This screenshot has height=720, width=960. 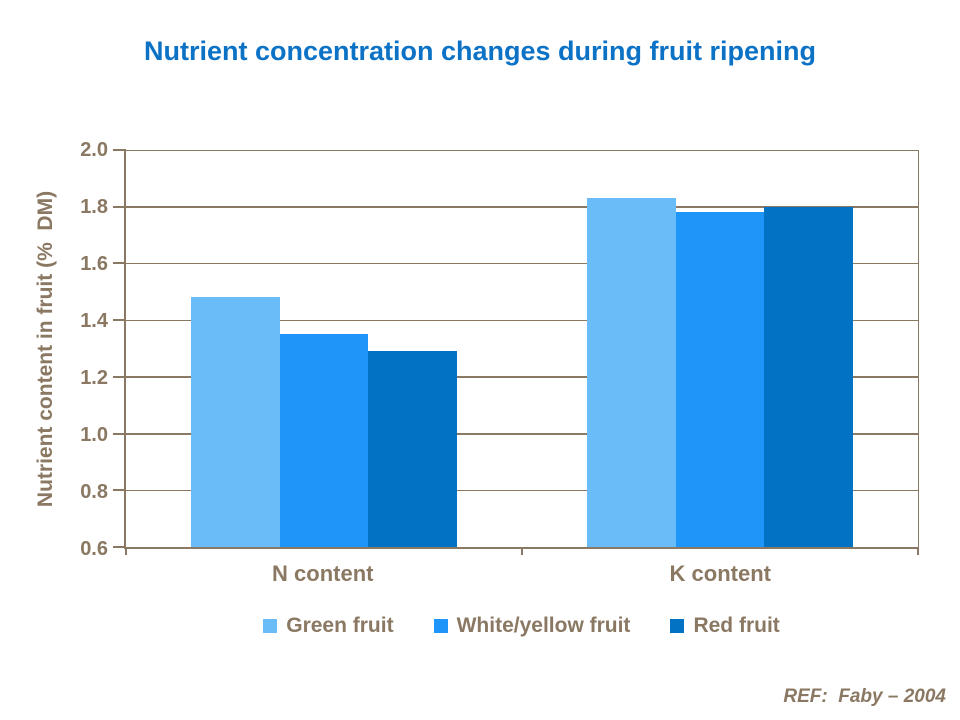 I want to click on legend-item: Green fruit, so click(x=328, y=625).